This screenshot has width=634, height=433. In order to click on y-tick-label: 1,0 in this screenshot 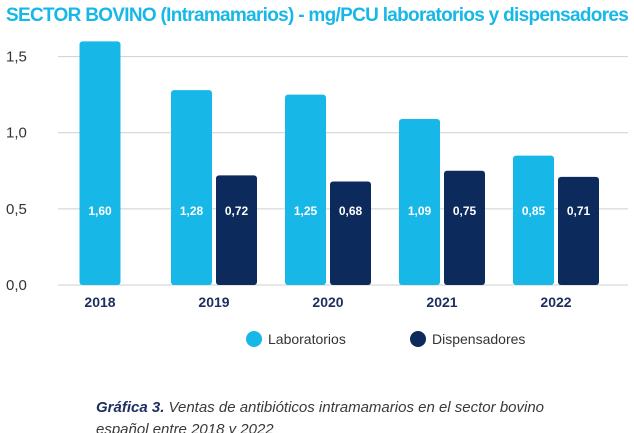, I will do `click(16, 133)`.